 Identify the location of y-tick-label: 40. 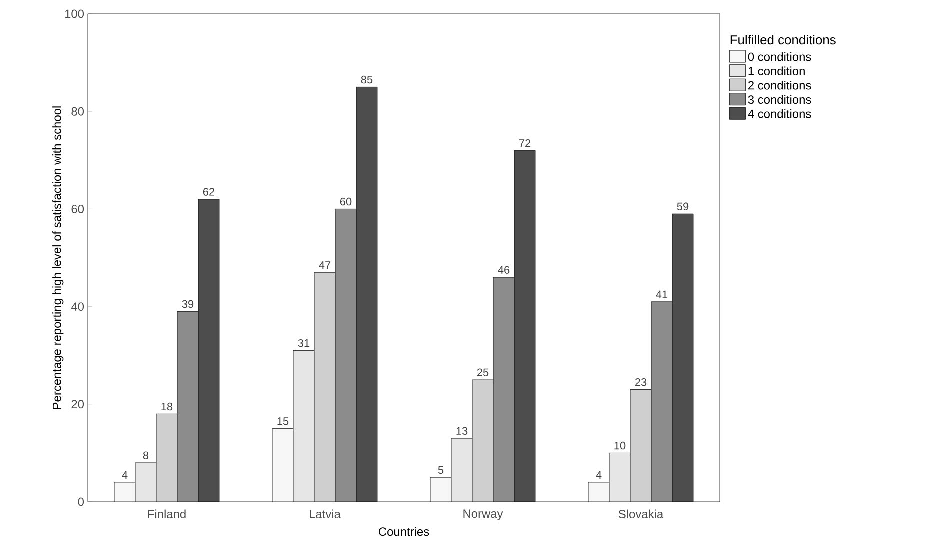
(77, 307).